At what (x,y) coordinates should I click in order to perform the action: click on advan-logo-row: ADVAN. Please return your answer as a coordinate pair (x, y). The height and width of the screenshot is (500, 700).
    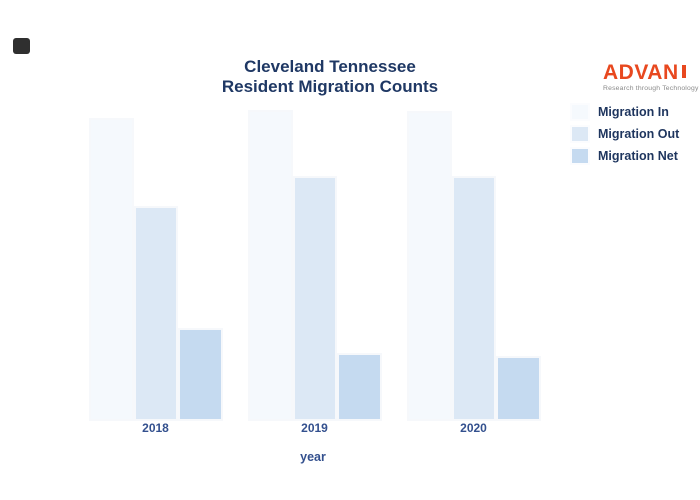
    Looking at the image, I should click on (644, 73).